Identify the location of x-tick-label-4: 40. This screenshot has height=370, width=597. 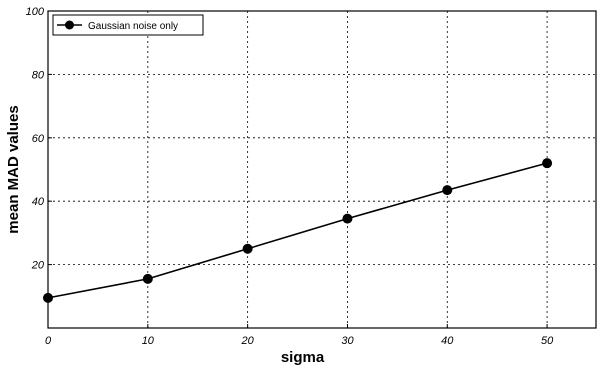
(447, 341).